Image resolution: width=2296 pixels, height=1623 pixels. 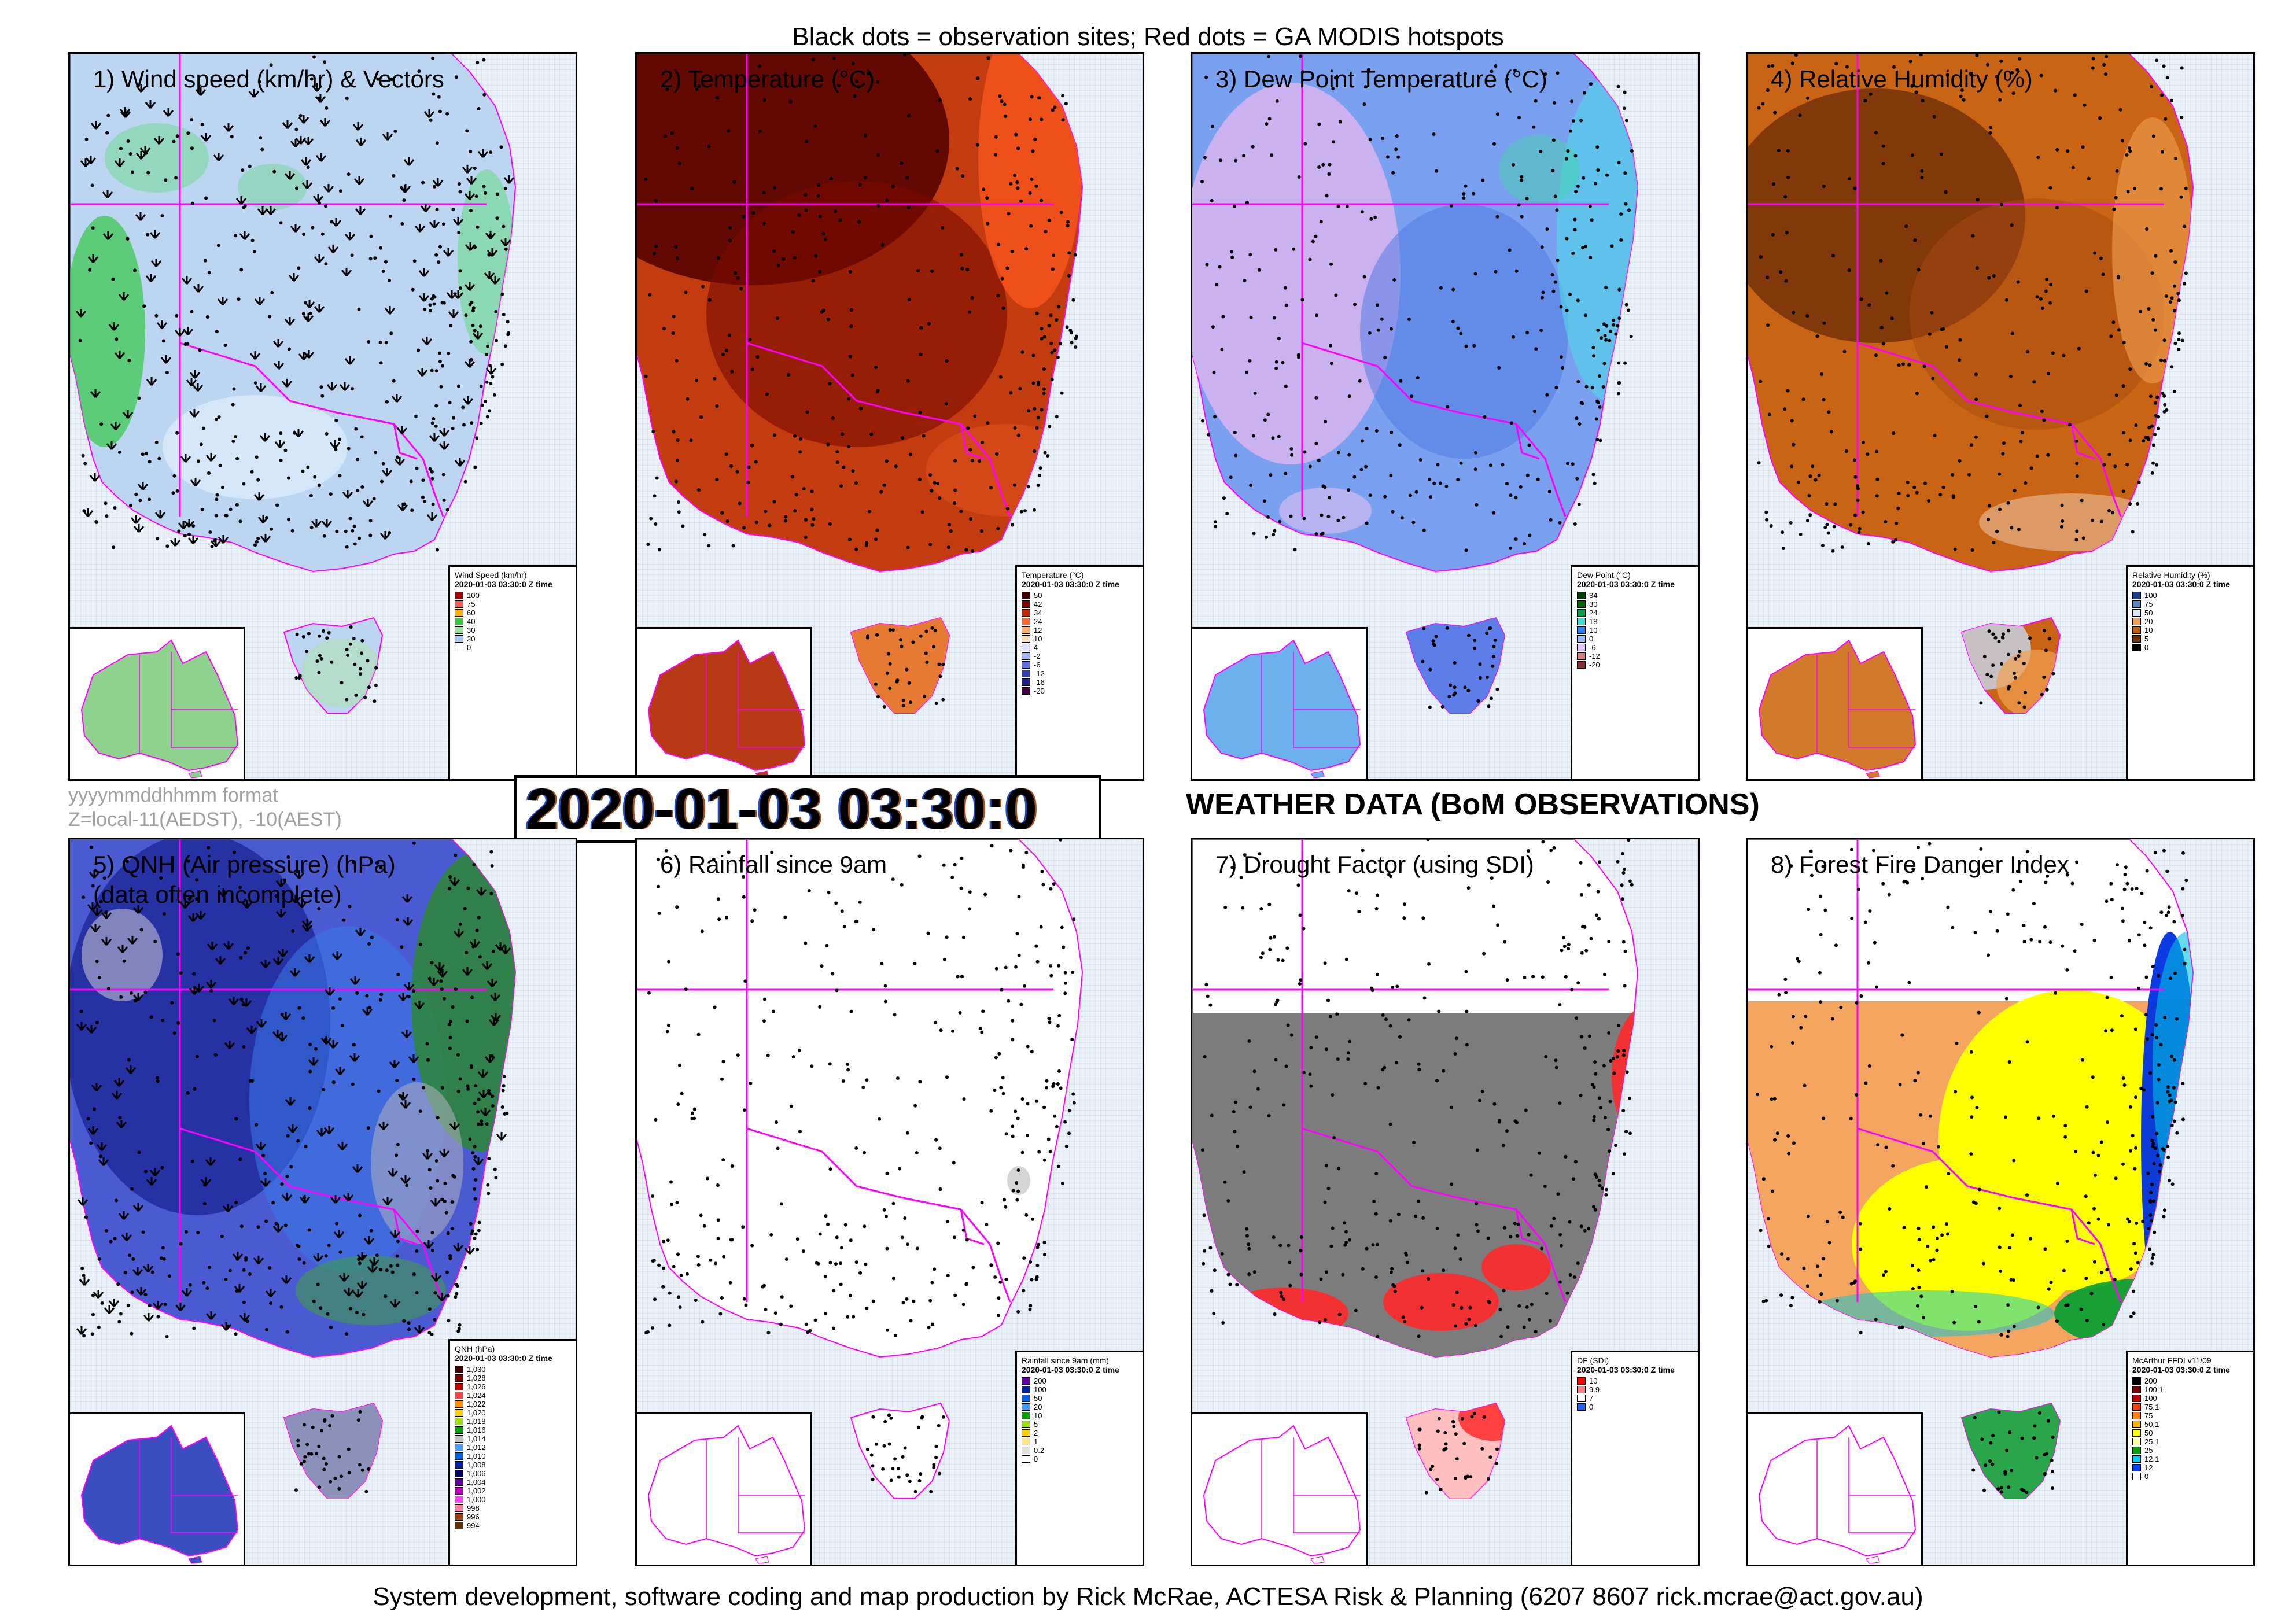 What do you see at coordinates (195, 775) in the screenshot?
I see `tasmania-inset-wind` at bounding box center [195, 775].